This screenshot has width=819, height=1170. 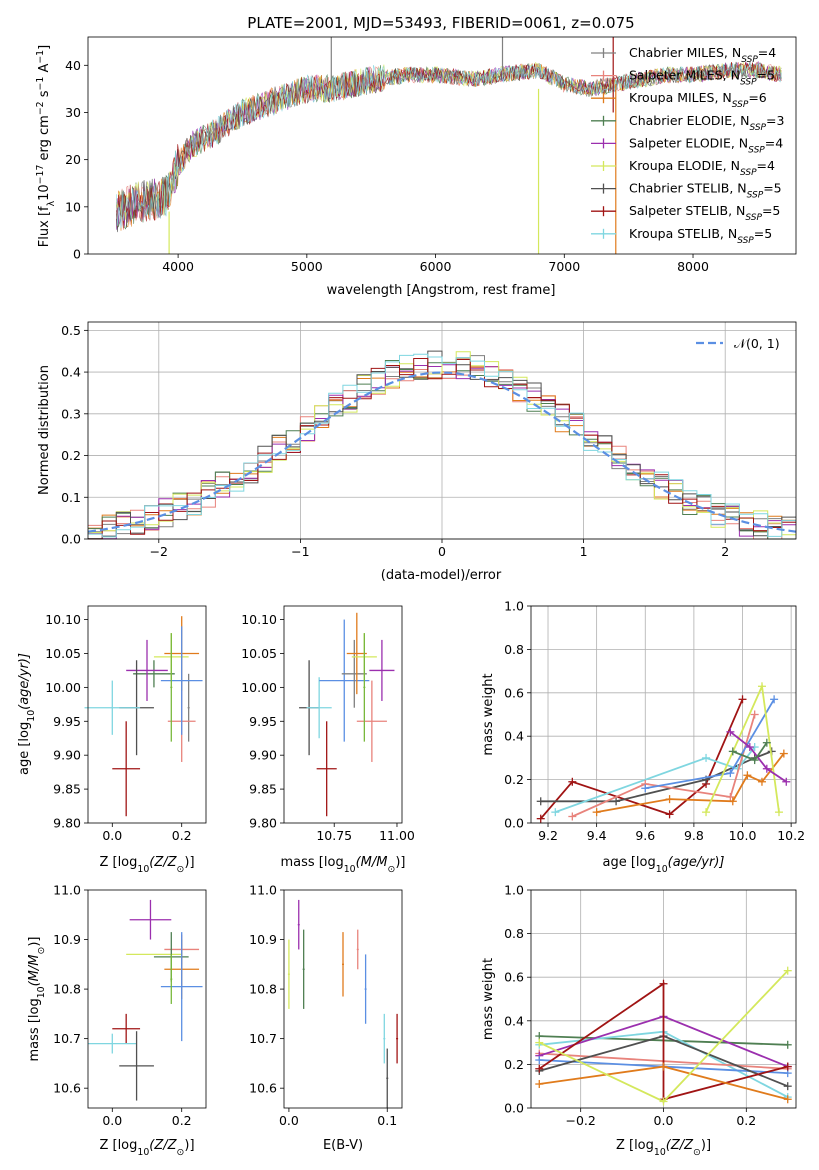 What do you see at coordinates (704, 213) in the screenshot?
I see `legend-entry: Salpeter STELIB, NSSP=5` at bounding box center [704, 213].